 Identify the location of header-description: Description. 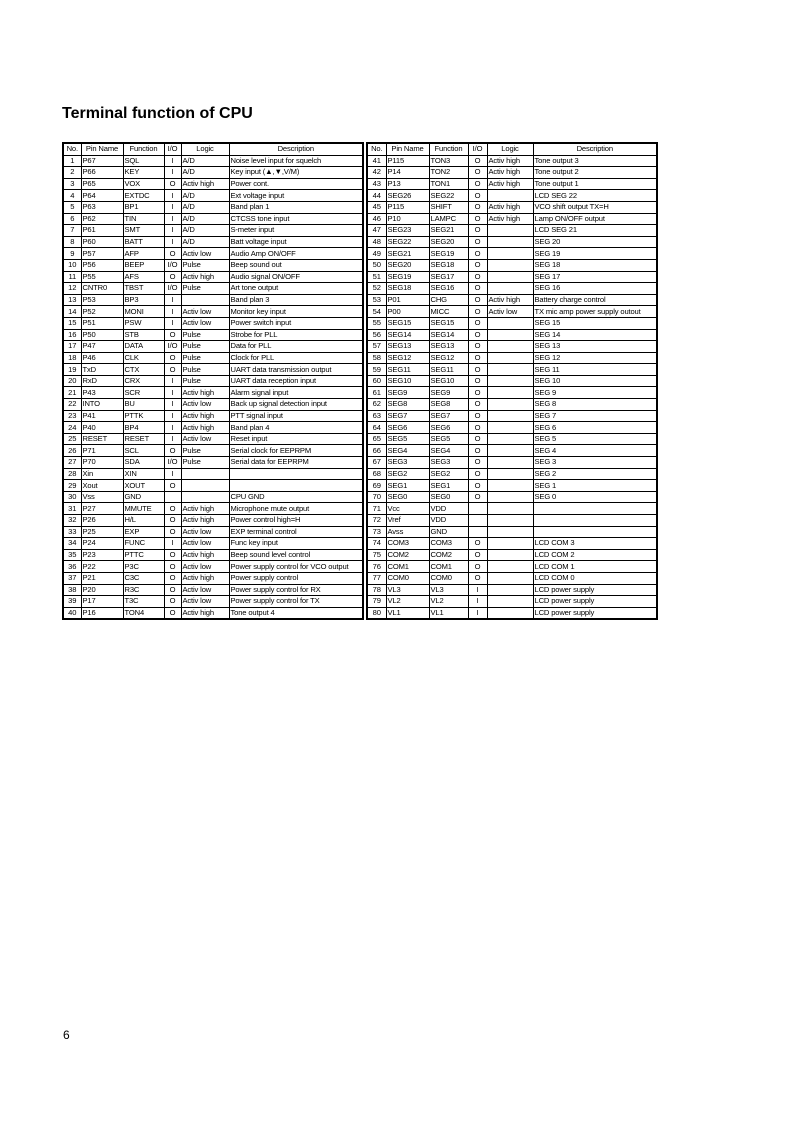
(296, 149).